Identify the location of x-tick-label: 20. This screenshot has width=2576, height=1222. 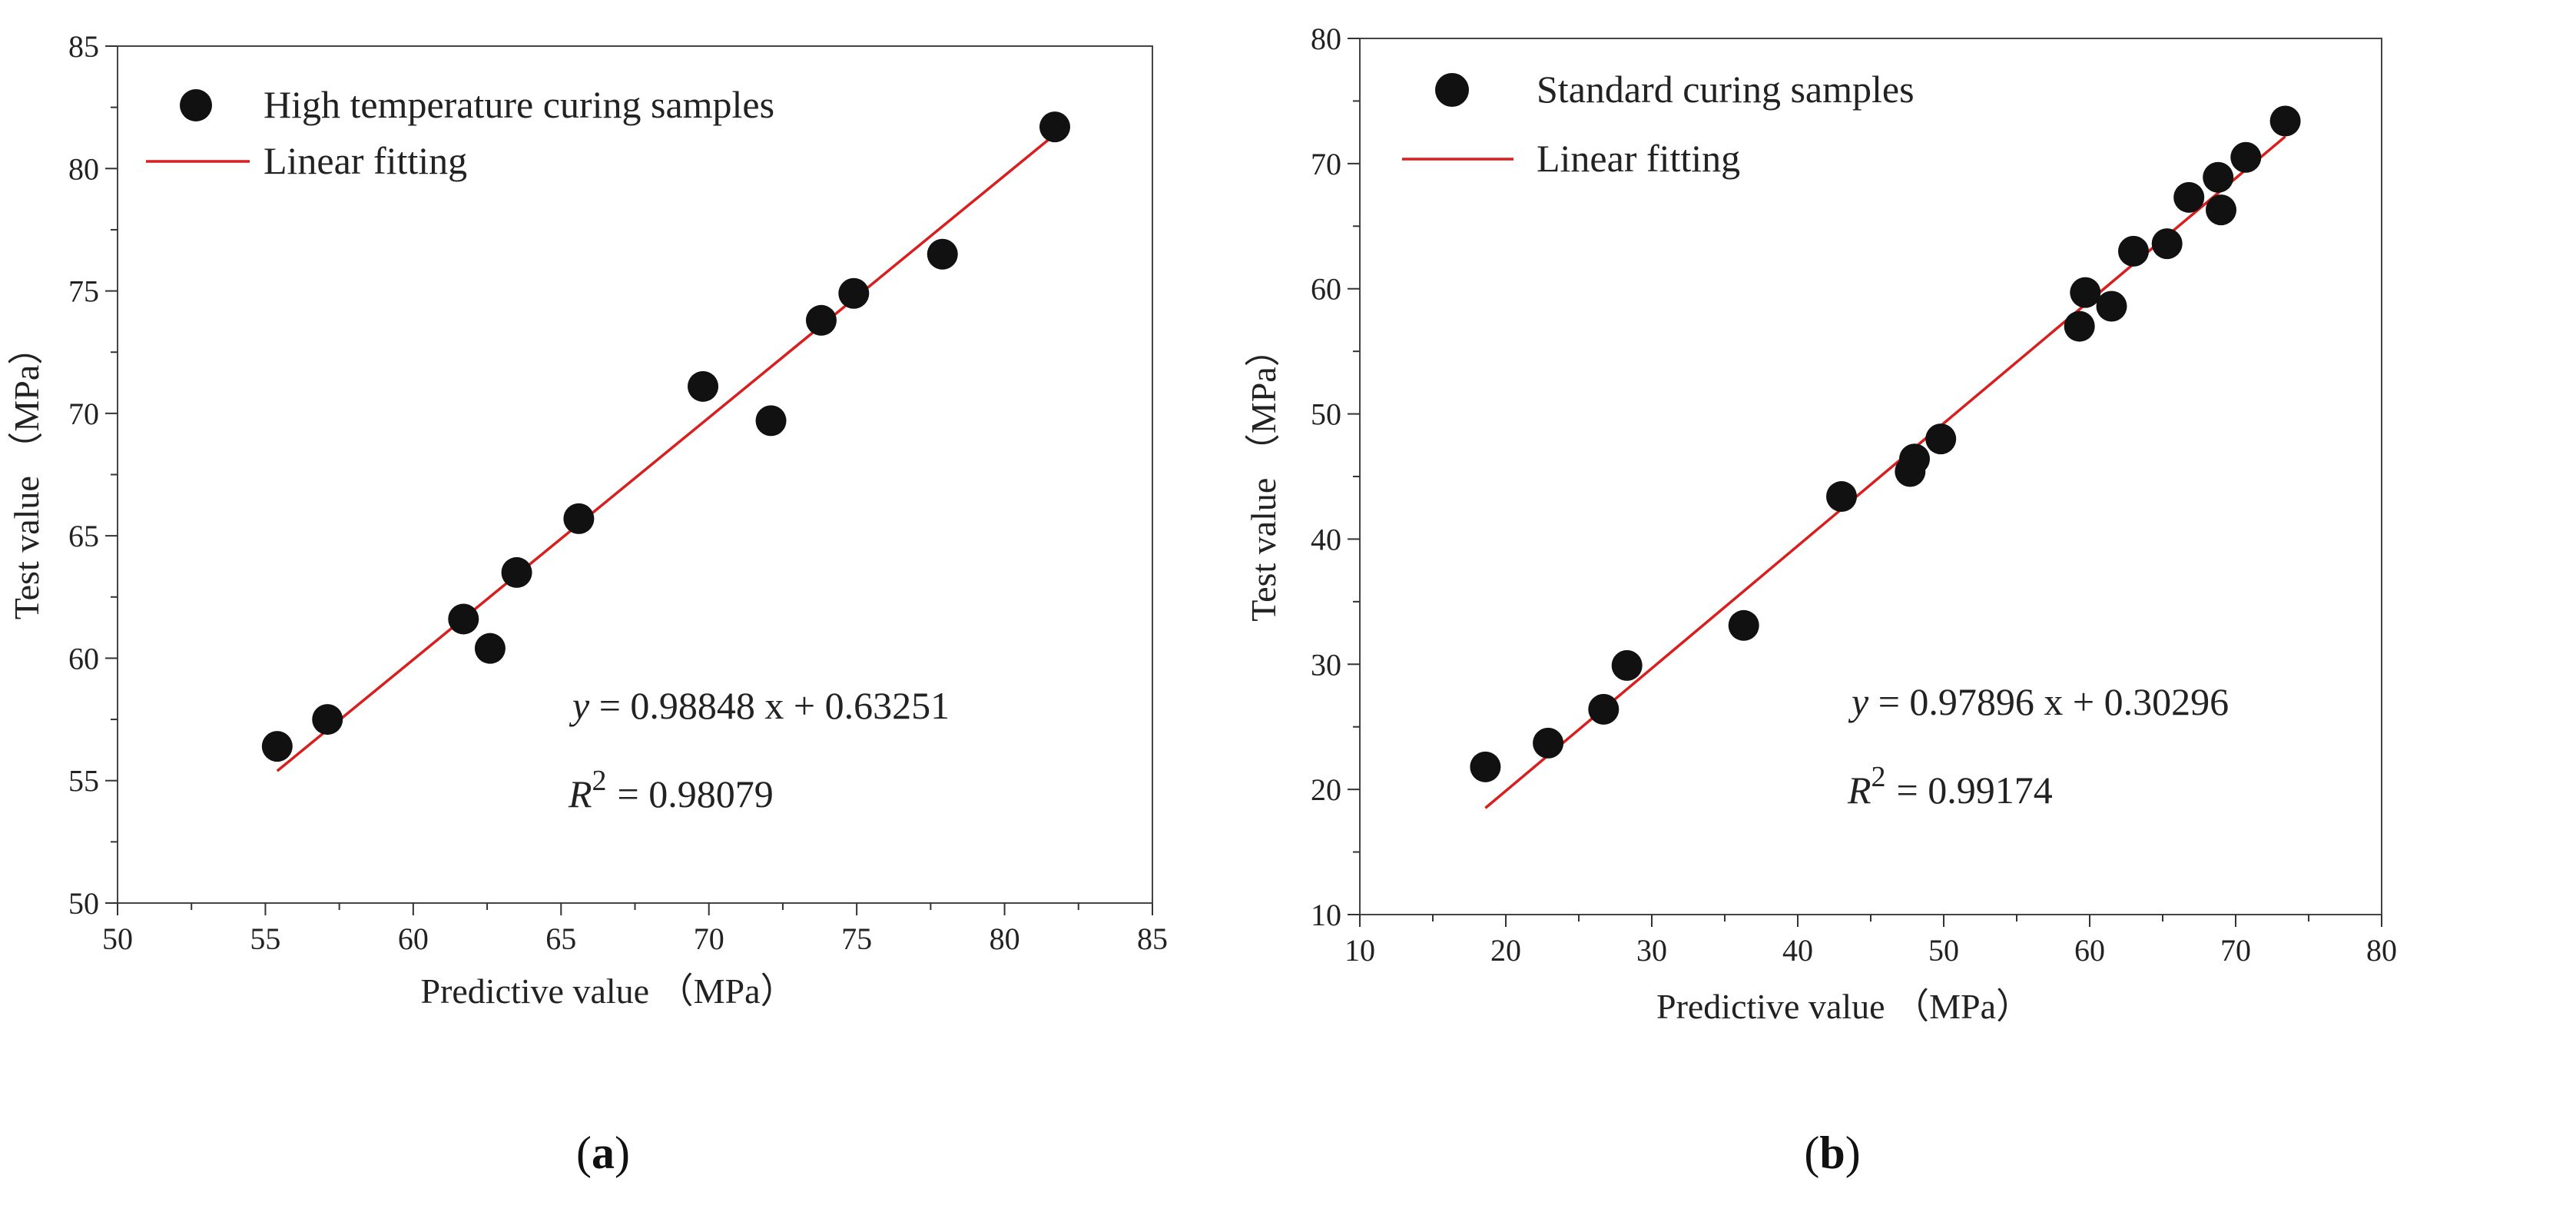
(1505, 950).